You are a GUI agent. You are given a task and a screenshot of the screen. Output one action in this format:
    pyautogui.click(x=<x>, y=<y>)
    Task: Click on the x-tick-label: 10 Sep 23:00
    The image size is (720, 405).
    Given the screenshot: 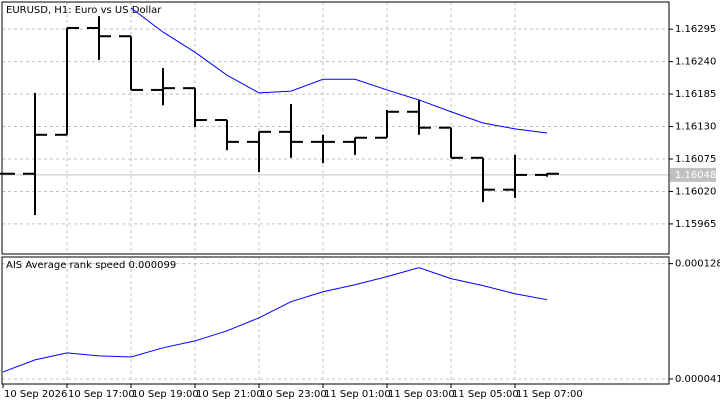 What is the action you would take?
    pyautogui.click(x=293, y=394)
    